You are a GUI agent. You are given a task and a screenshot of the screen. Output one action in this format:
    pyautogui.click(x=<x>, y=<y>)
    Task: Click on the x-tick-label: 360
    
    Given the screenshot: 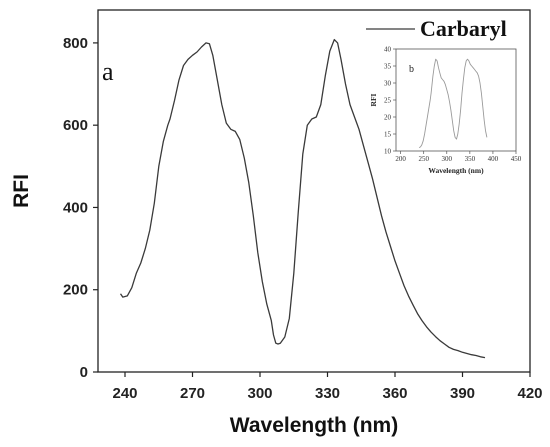 What is the action you would take?
    pyautogui.click(x=394, y=393)
    